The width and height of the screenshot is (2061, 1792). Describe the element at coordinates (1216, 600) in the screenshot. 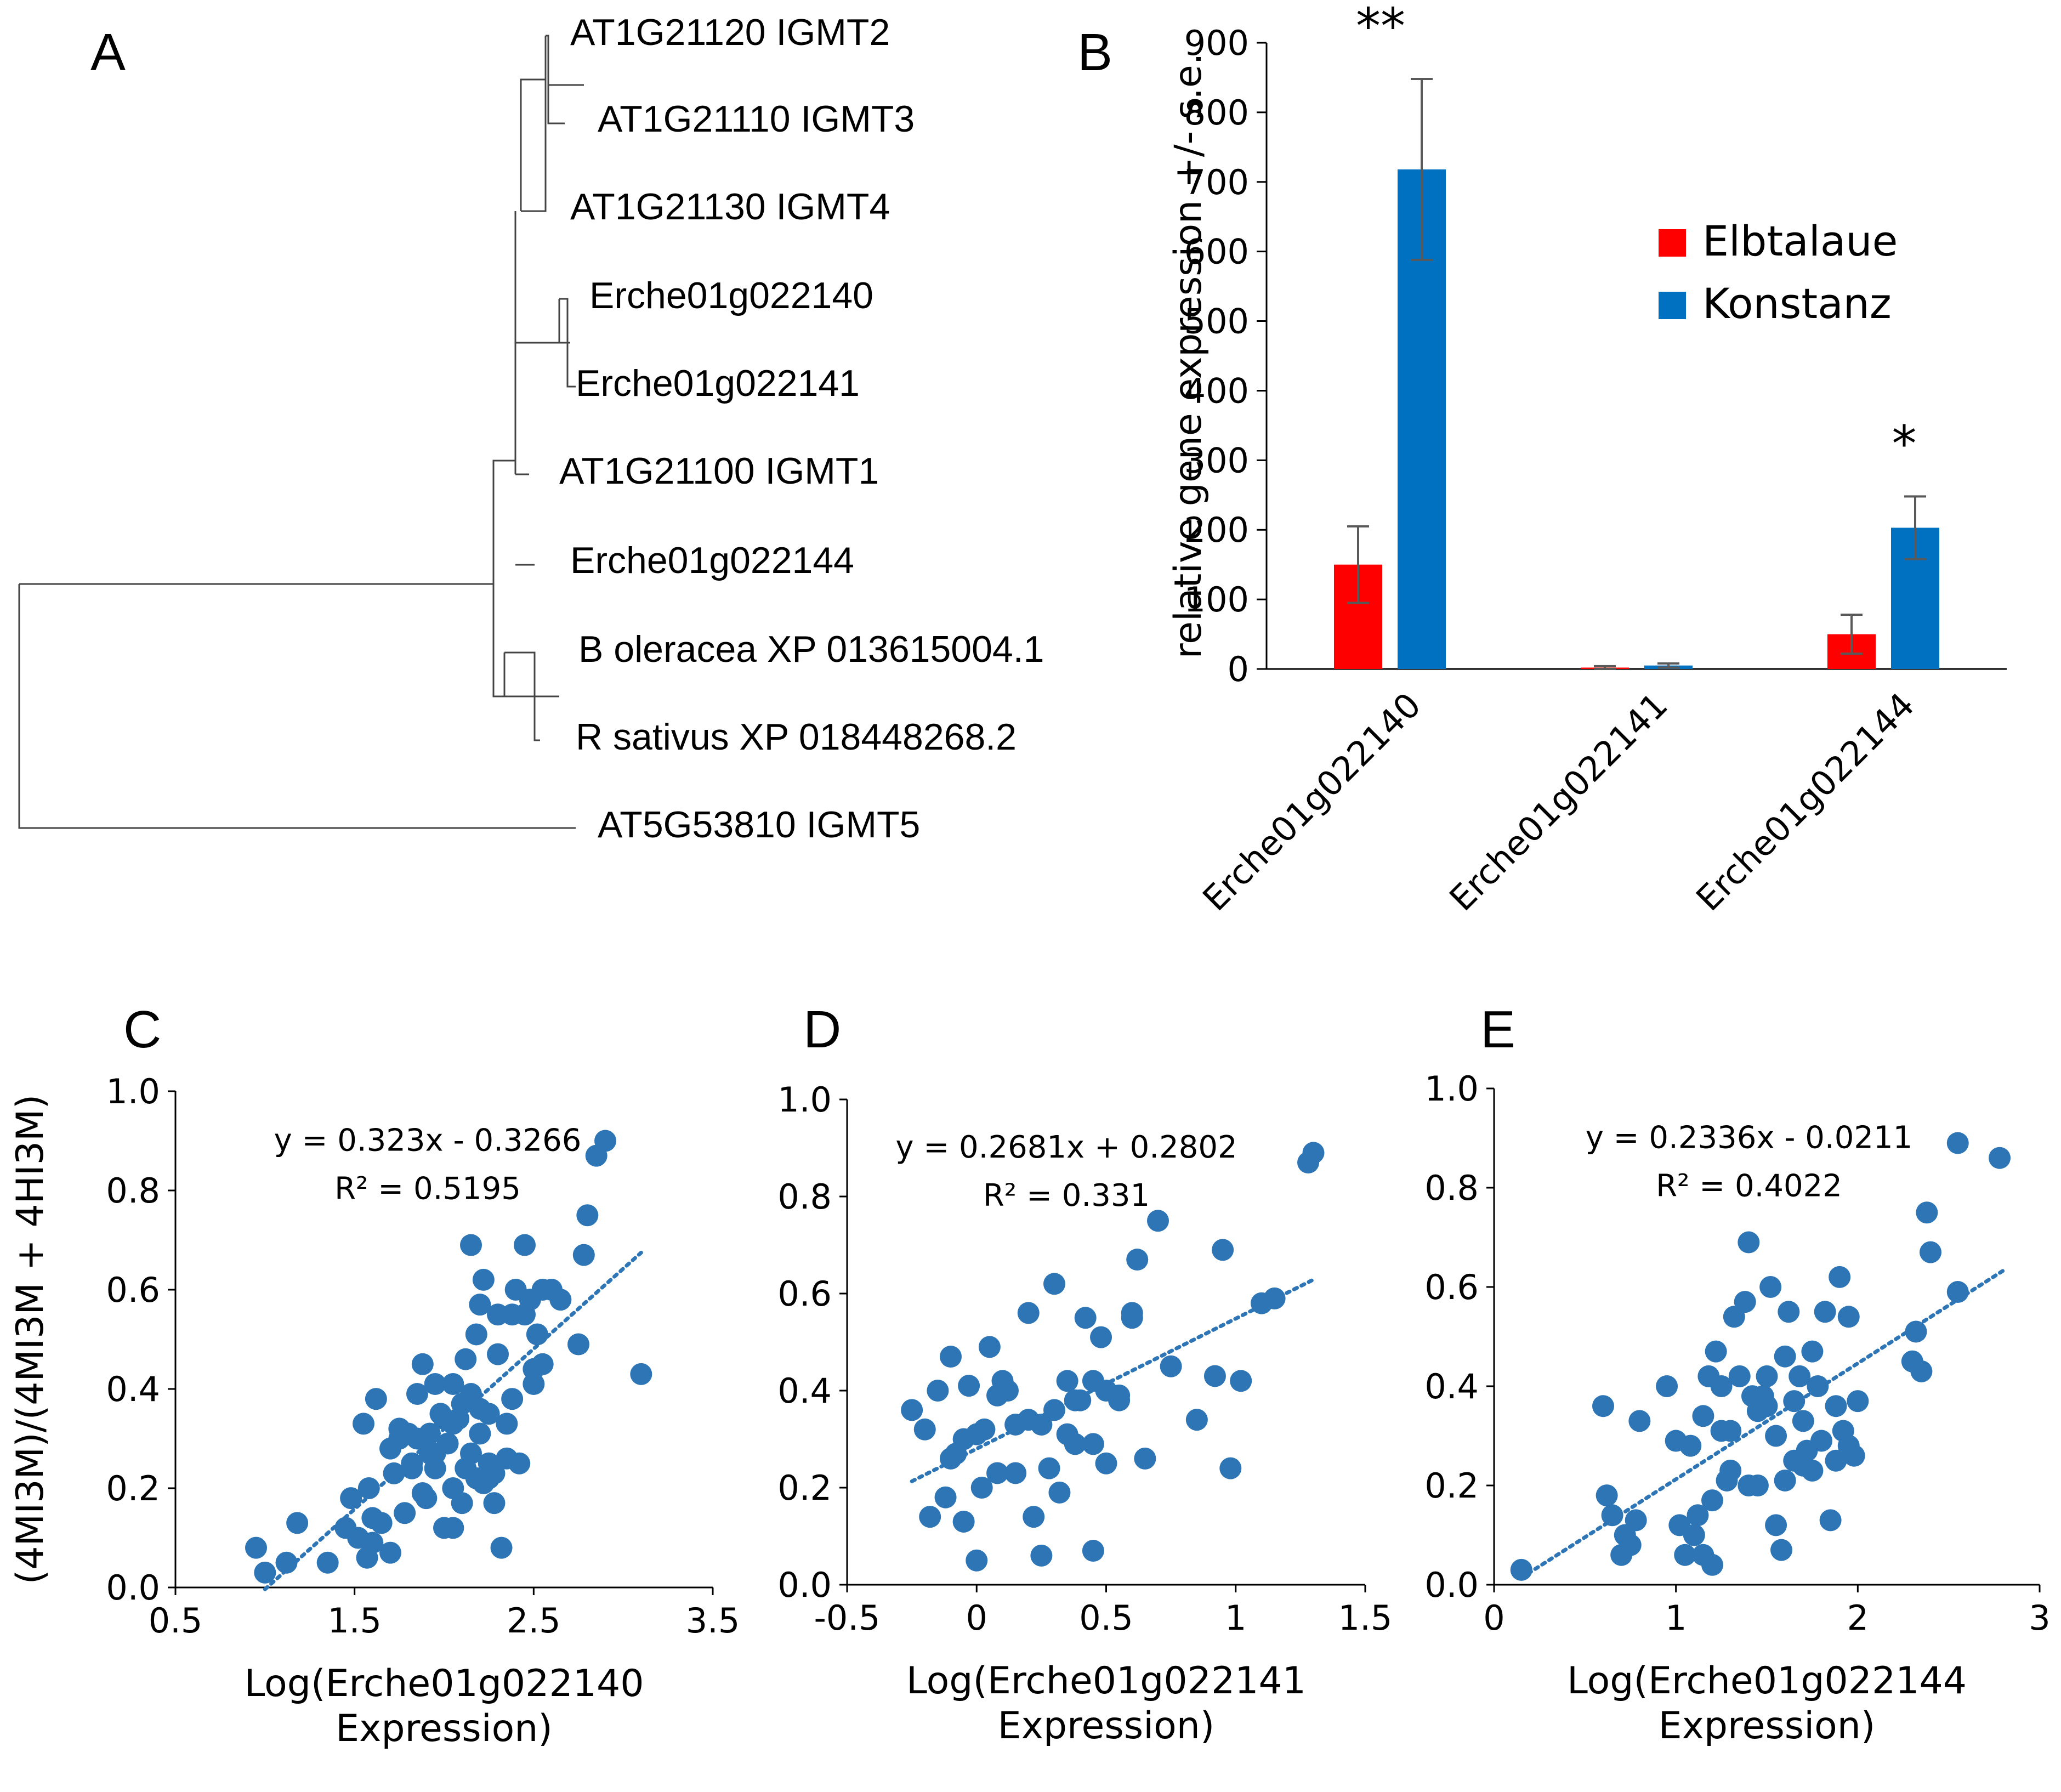

I see `y-tick-label: 100` at that location.